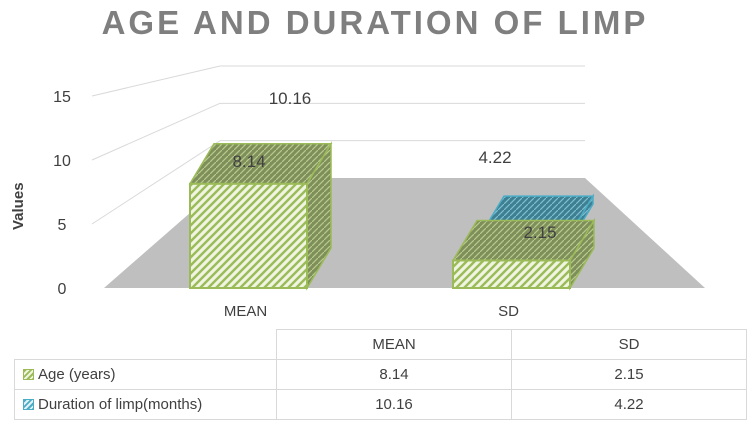 The image size is (750, 429). What do you see at coordinates (248, 161) in the screenshot?
I see `data-label: 8.14` at bounding box center [248, 161].